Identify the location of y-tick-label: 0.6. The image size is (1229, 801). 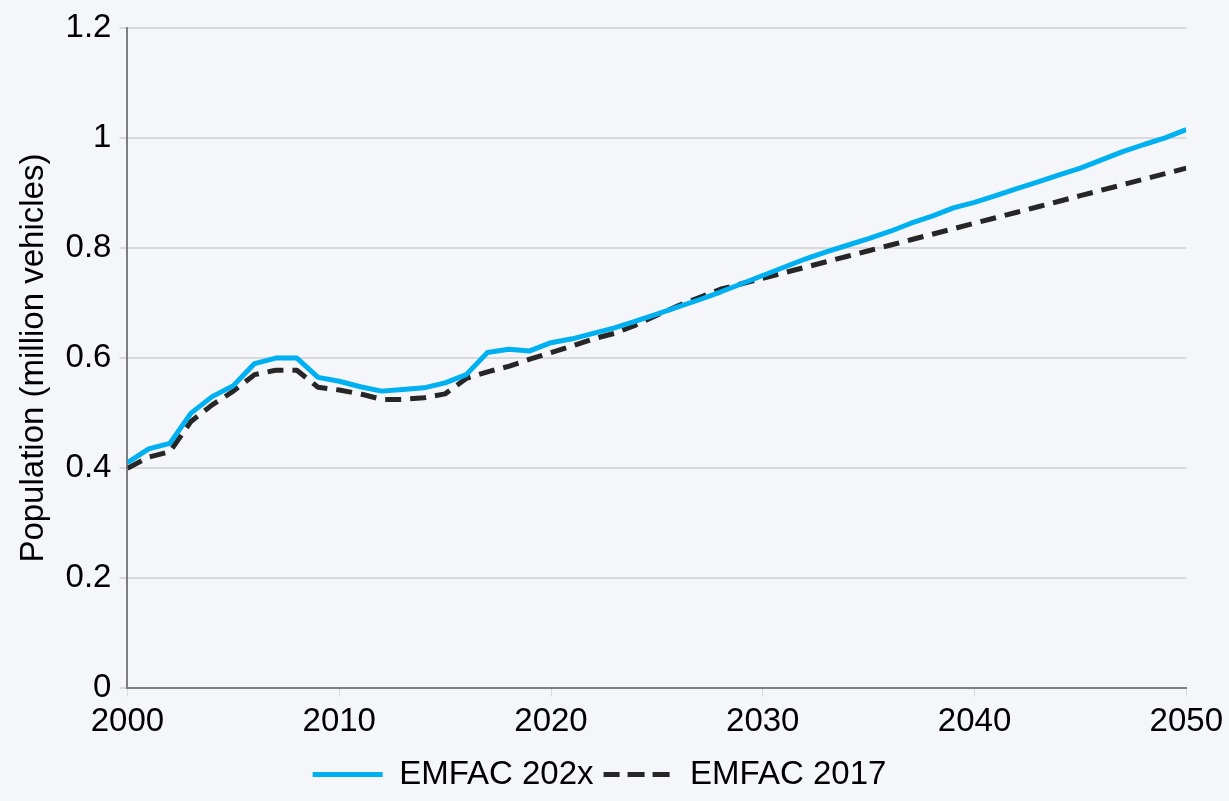
(88, 356).